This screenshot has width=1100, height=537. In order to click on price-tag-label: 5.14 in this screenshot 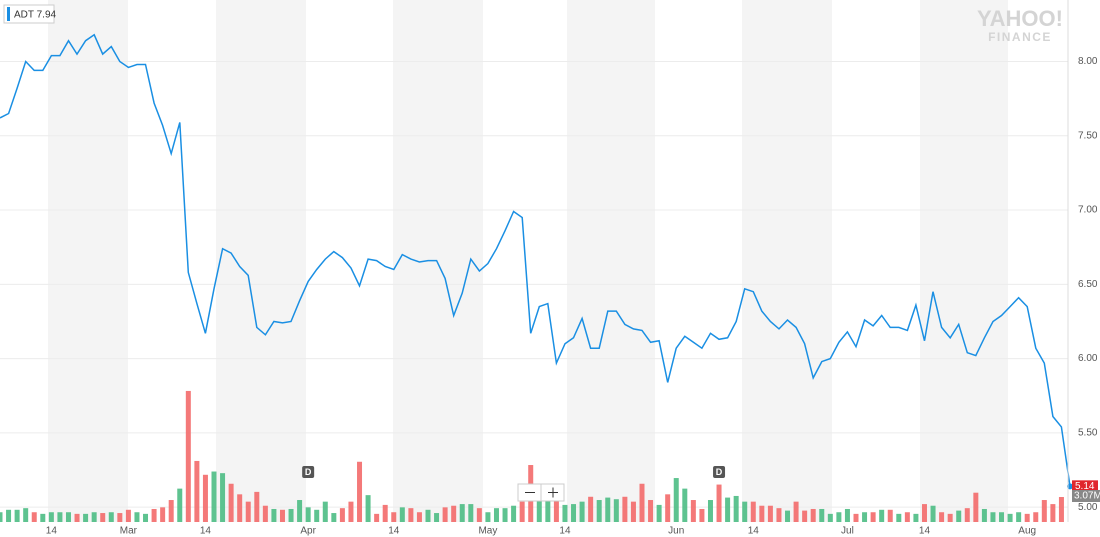, I will do `click(1085, 486)`.